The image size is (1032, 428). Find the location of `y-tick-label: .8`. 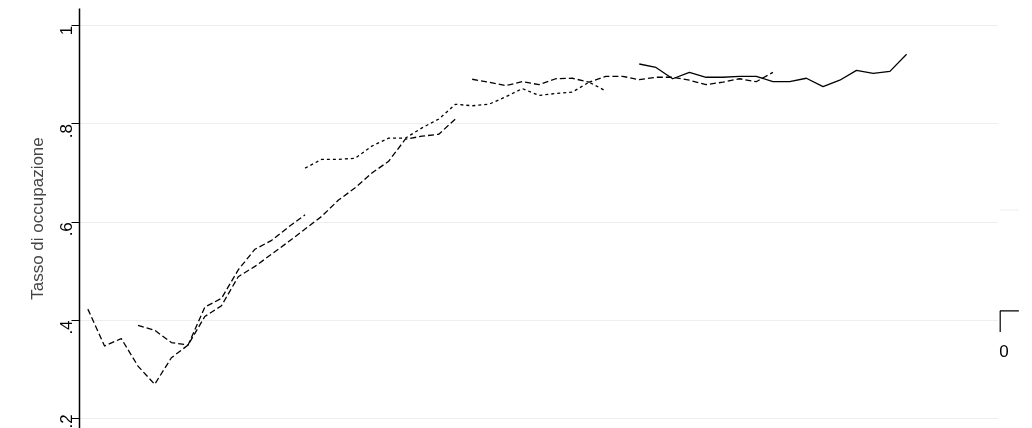

y-tick-label: .8 is located at coordinates (67, 131).